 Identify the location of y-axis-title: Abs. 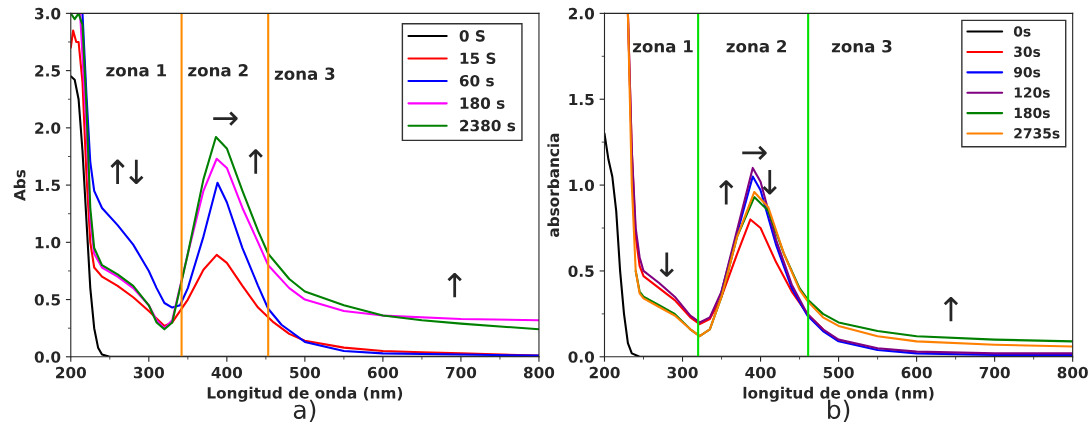
(19, 185).